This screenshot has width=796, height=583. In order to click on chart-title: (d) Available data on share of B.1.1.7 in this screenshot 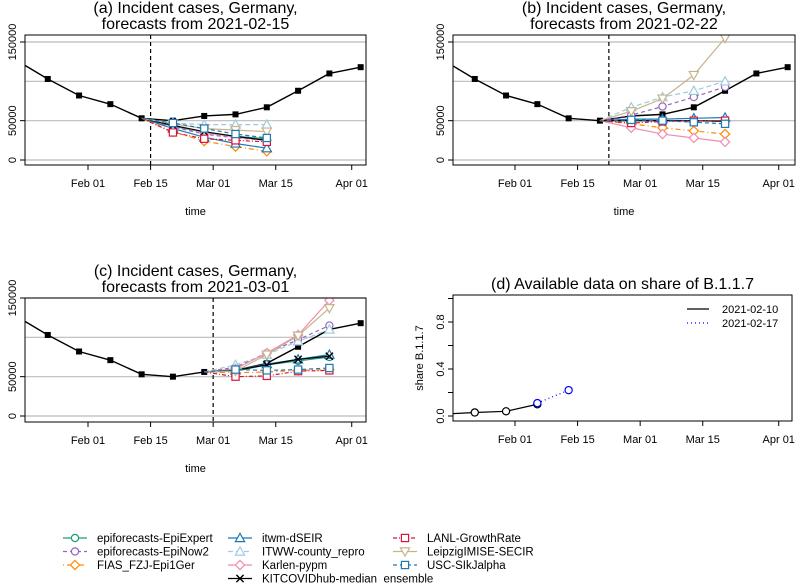, I will do `click(622, 284)`.